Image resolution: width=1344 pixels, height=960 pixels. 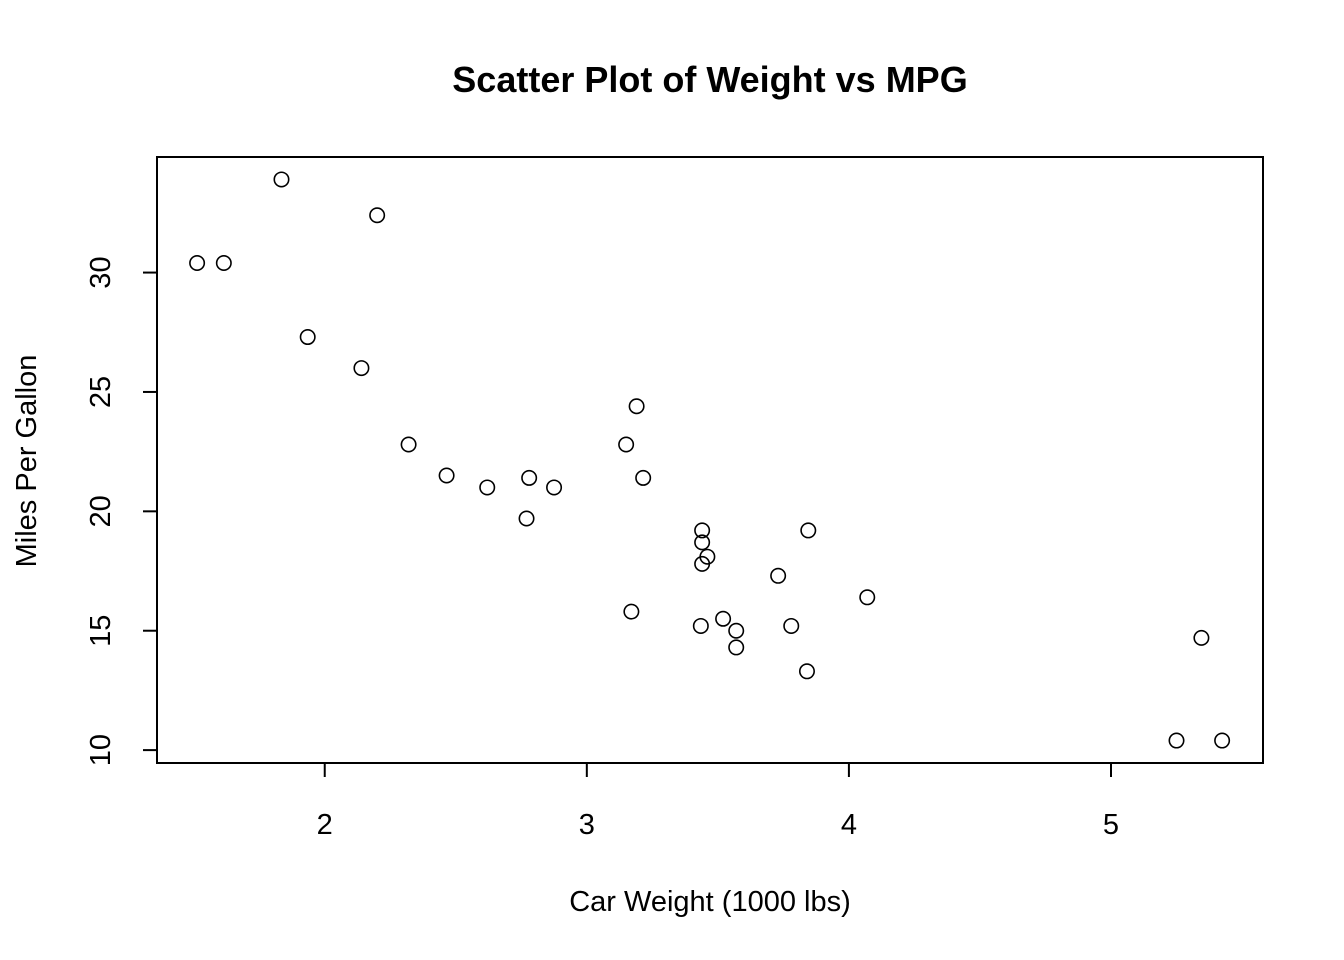 I want to click on x-tick-label: 3, so click(x=587, y=825).